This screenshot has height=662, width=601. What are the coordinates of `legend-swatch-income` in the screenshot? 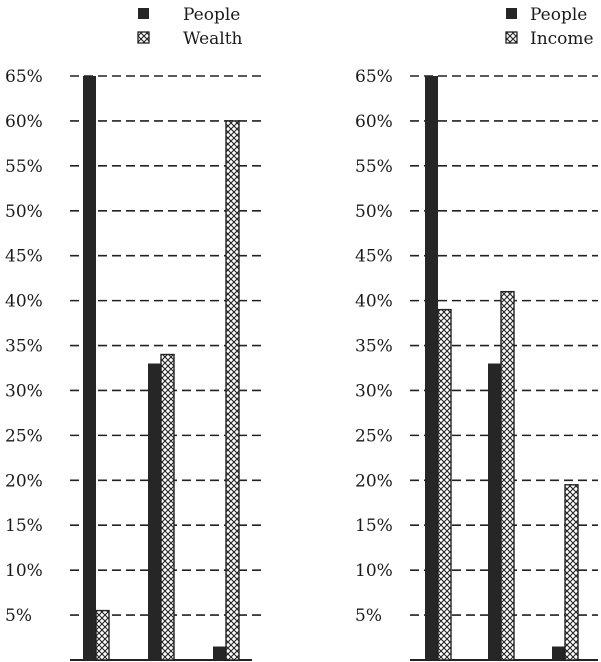 It's located at (511, 37).